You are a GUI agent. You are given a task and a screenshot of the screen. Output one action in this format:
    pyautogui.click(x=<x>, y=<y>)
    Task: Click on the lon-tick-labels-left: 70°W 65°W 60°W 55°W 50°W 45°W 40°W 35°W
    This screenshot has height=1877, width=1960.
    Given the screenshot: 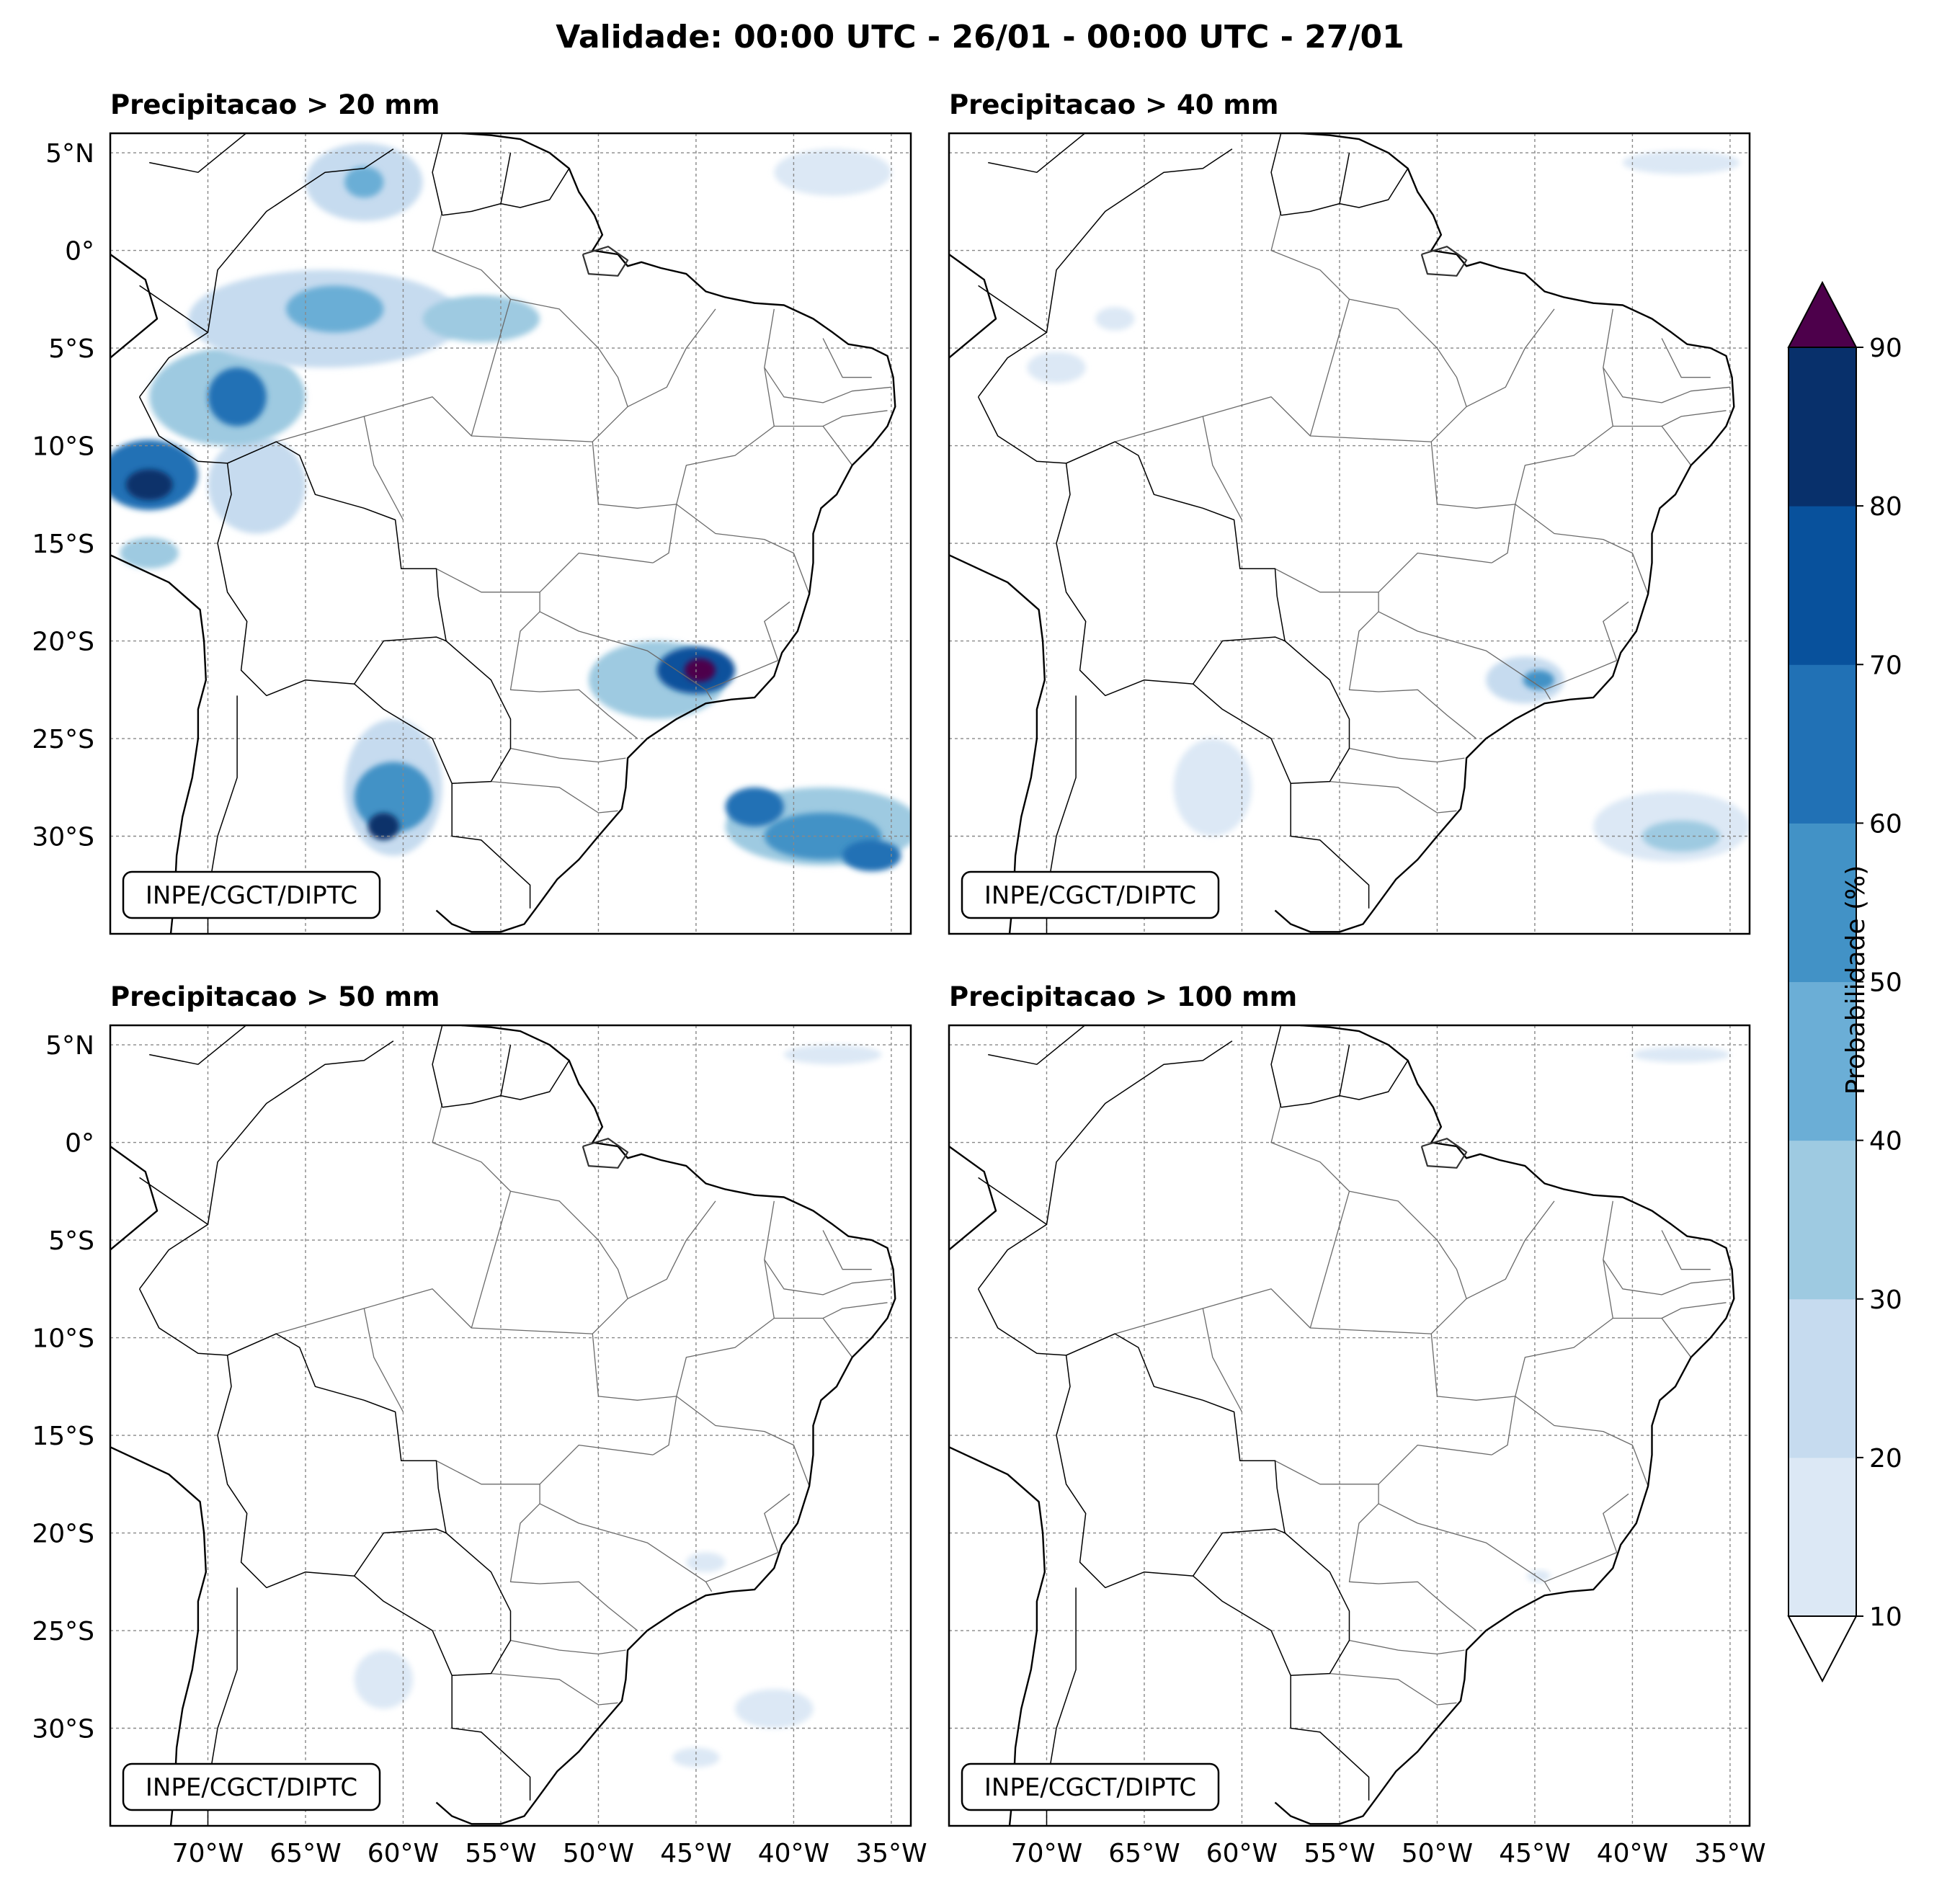 What is the action you would take?
    pyautogui.click(x=549, y=1854)
    